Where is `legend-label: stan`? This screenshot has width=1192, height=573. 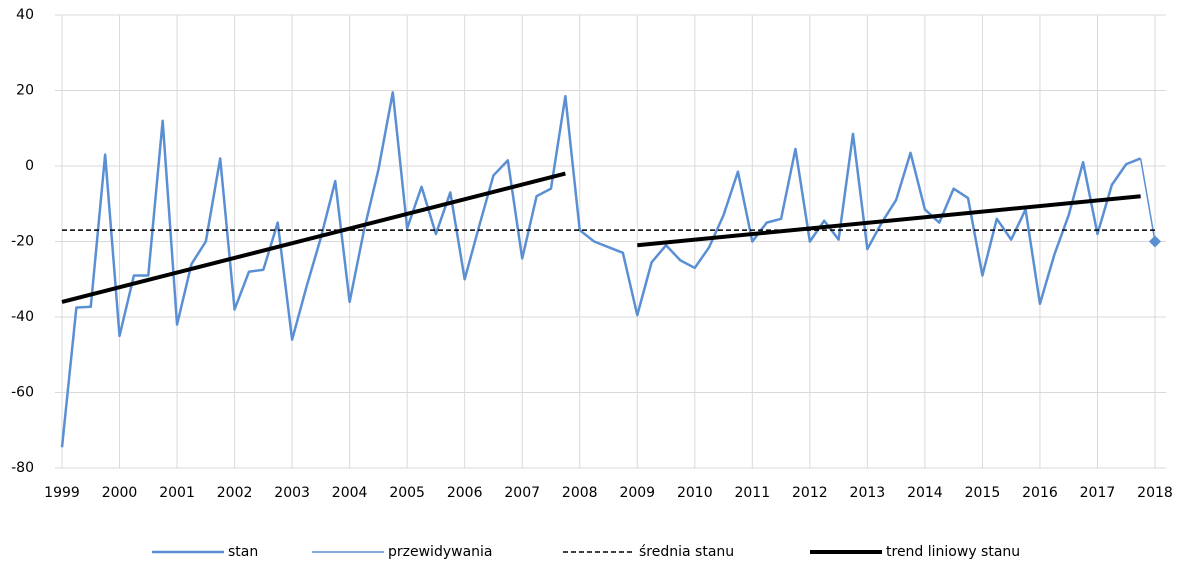 legend-label: stan is located at coordinates (243, 552).